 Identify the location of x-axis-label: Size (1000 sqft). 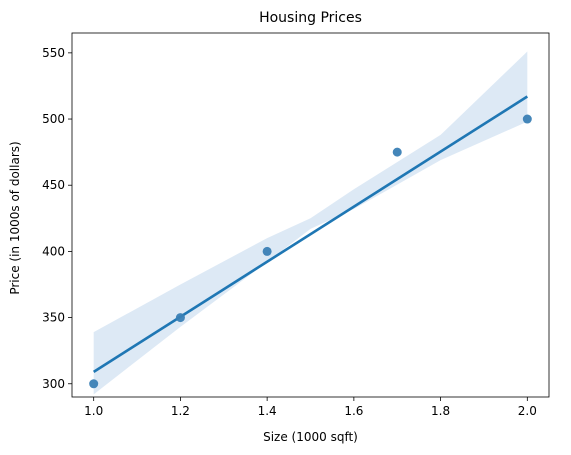
(310, 437).